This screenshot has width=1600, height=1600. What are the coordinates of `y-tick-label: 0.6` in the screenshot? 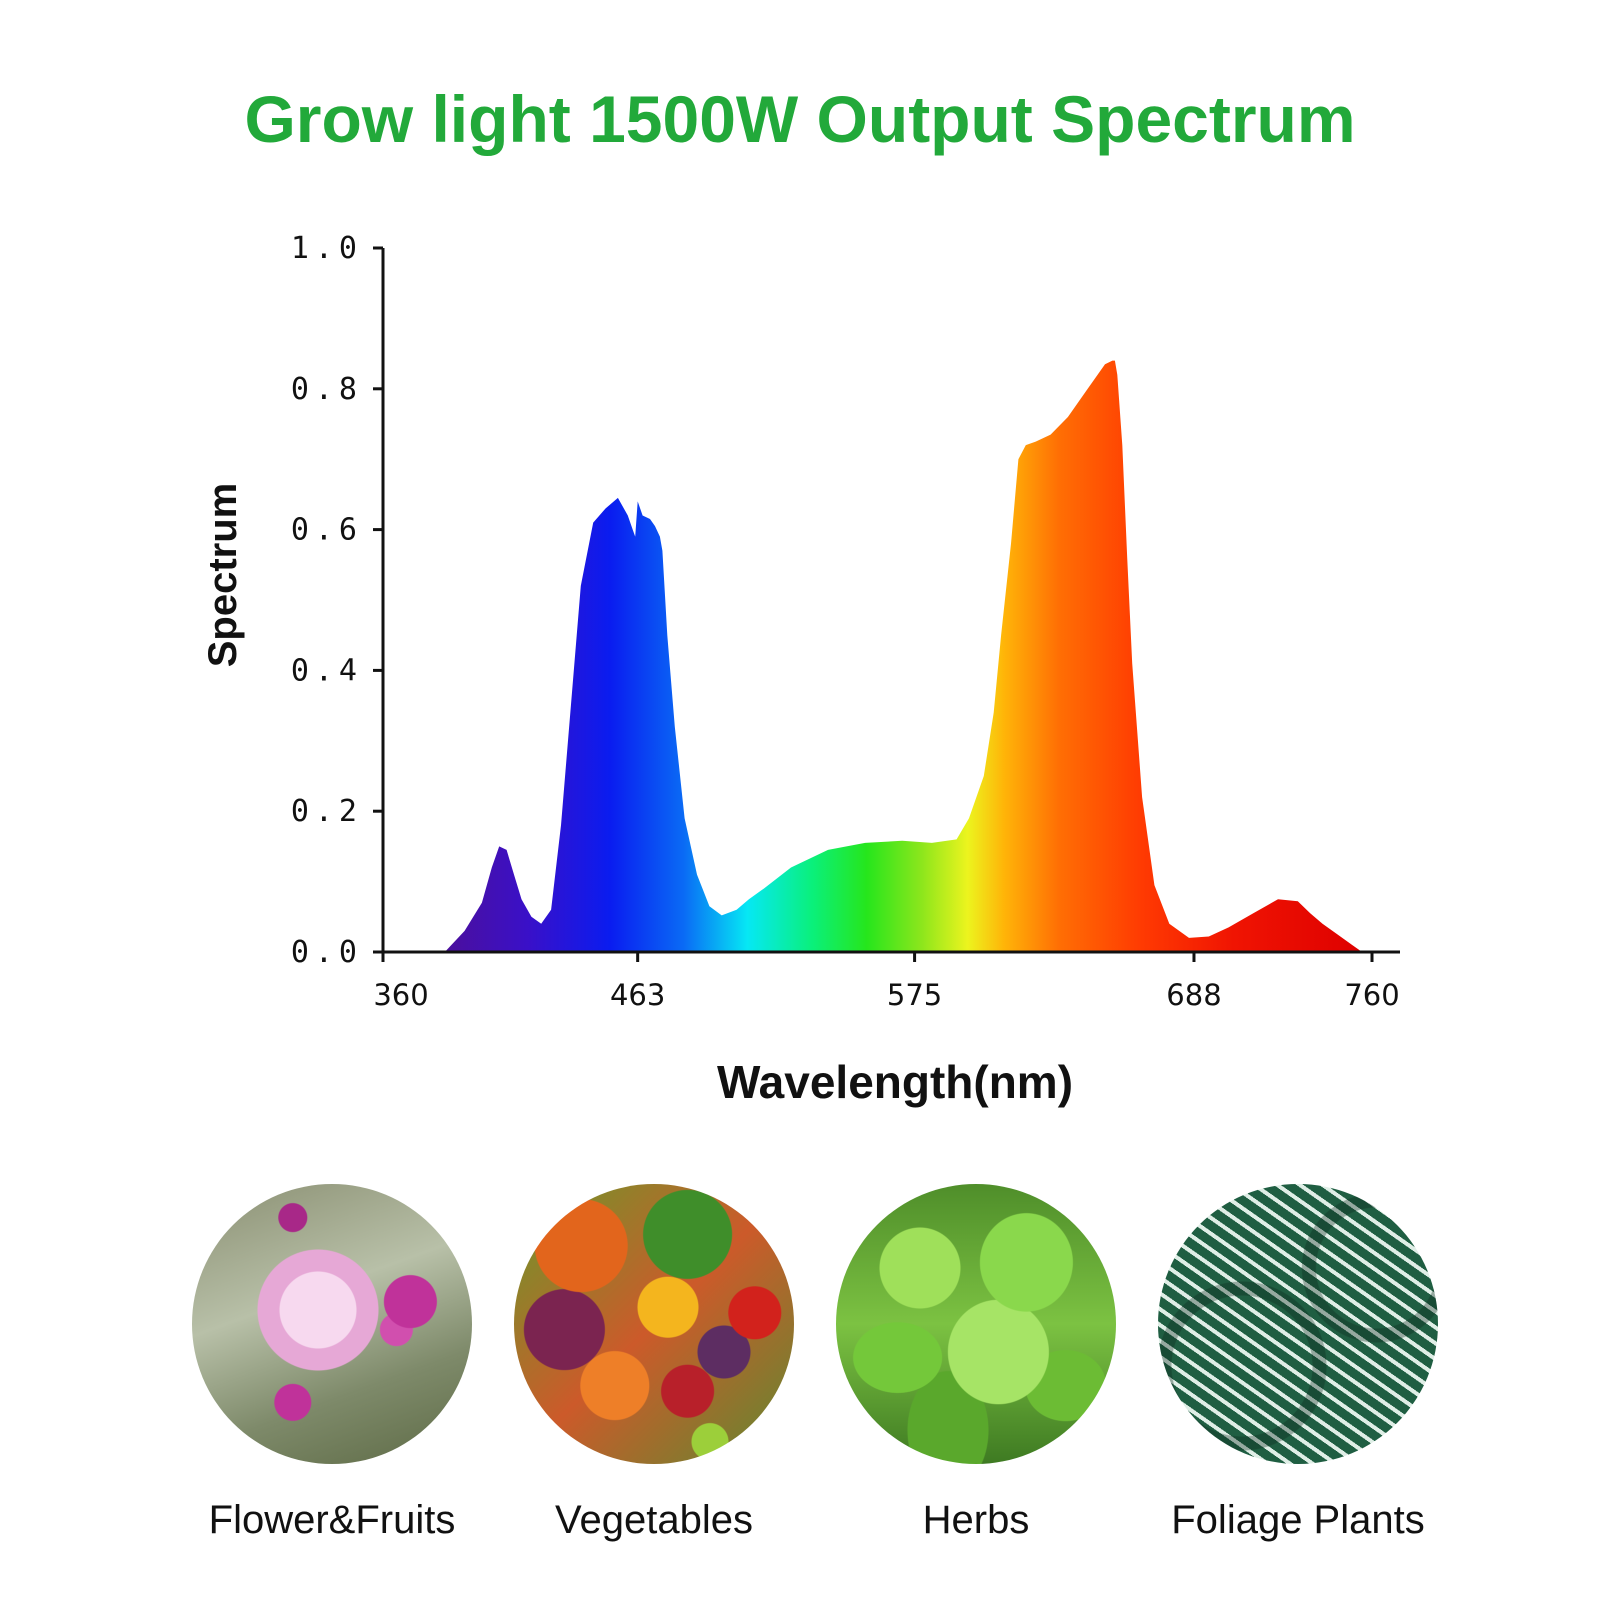 It's located at (327, 530).